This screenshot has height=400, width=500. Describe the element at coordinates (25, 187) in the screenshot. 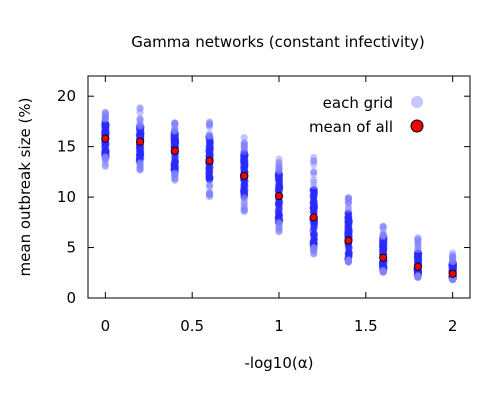

I see `y-axis-label: mean outbreak size (%)` at that location.